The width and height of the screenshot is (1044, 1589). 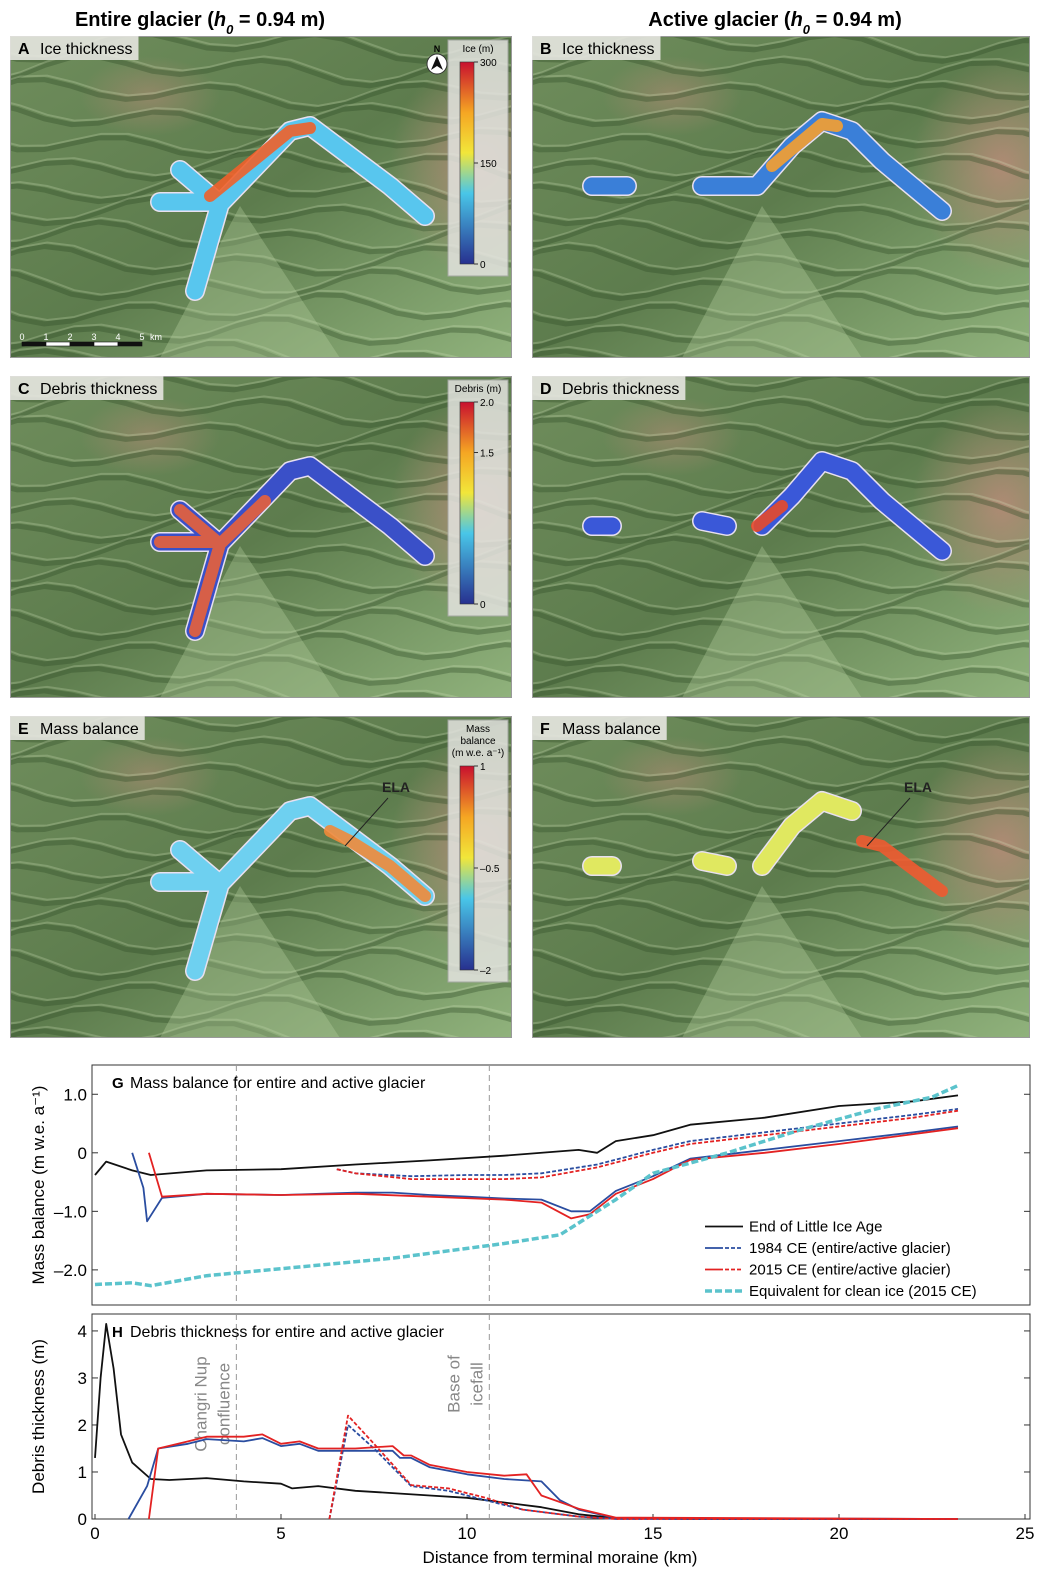 I want to click on y-tick-label: 4, so click(x=82, y=1331).